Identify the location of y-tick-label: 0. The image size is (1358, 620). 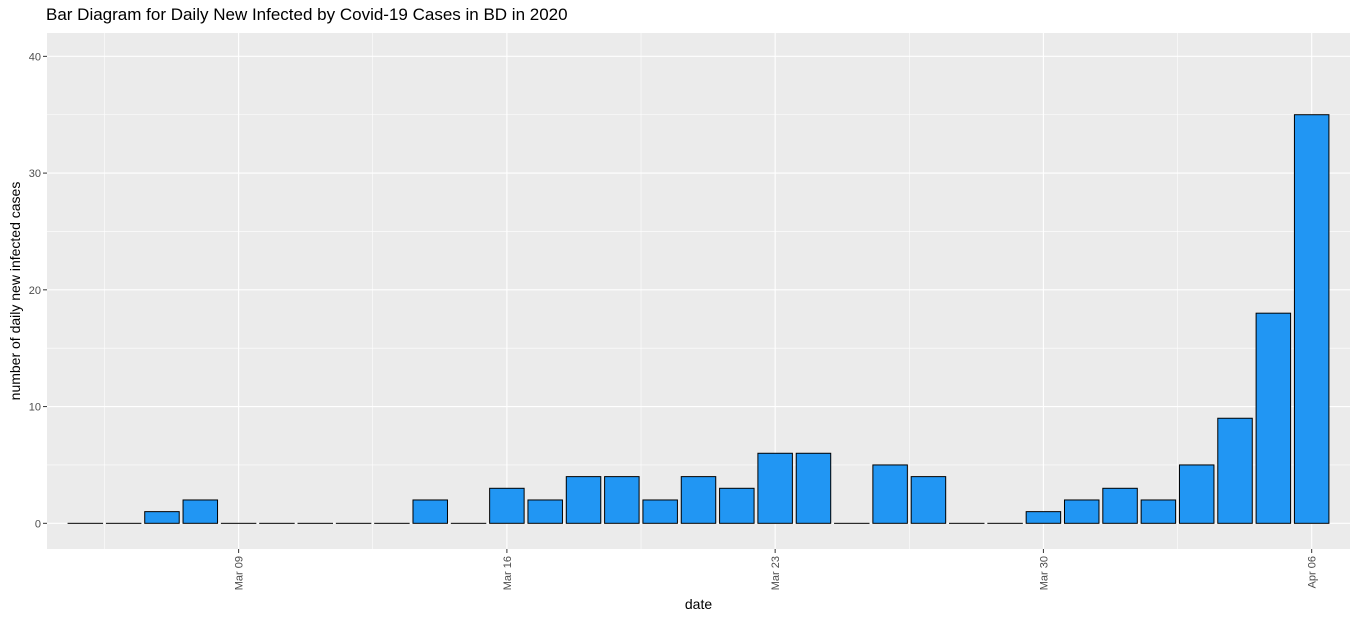
(38, 524).